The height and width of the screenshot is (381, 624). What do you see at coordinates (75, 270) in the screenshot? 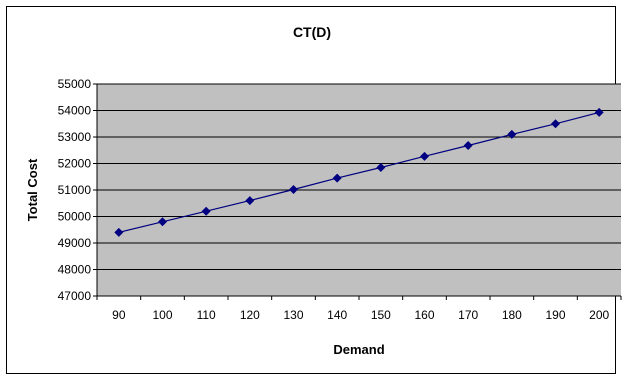
I see `y-tick-label: 48000` at bounding box center [75, 270].